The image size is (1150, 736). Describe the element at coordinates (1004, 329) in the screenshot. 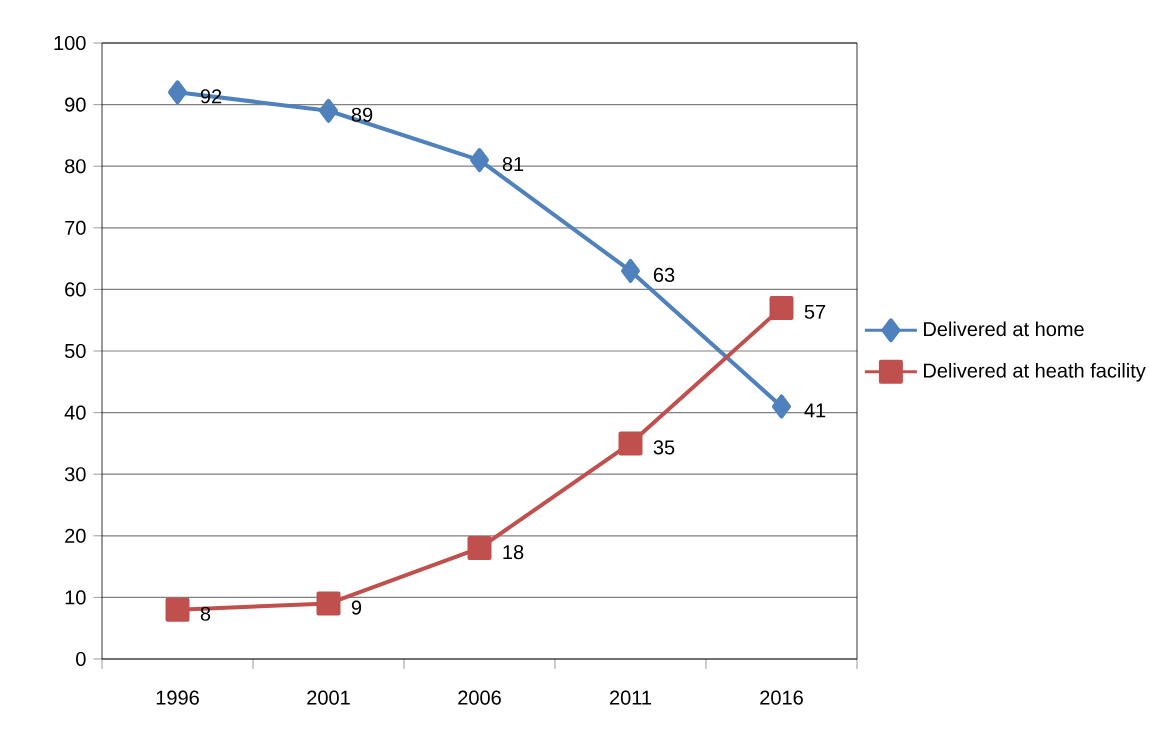

I see `legend-label: Delivered at home` at that location.